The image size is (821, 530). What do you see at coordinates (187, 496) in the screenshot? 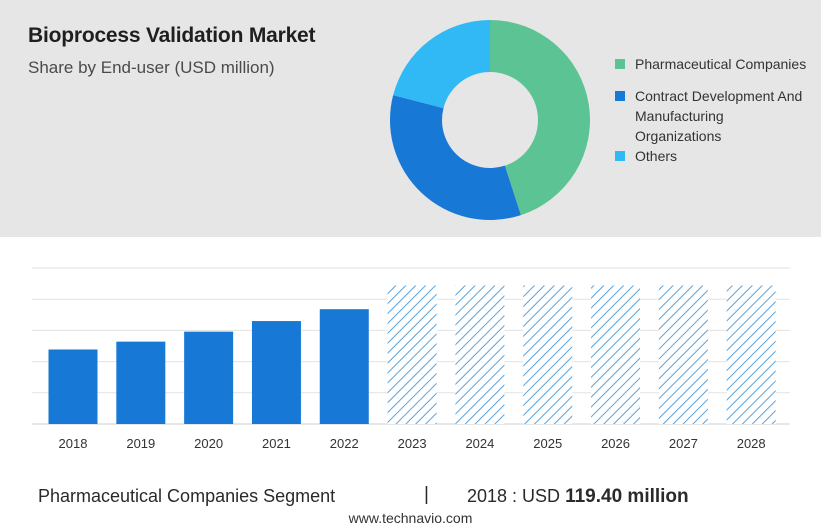
I see `footer-segment: Pharmaceutical Companies Segment` at bounding box center [187, 496].